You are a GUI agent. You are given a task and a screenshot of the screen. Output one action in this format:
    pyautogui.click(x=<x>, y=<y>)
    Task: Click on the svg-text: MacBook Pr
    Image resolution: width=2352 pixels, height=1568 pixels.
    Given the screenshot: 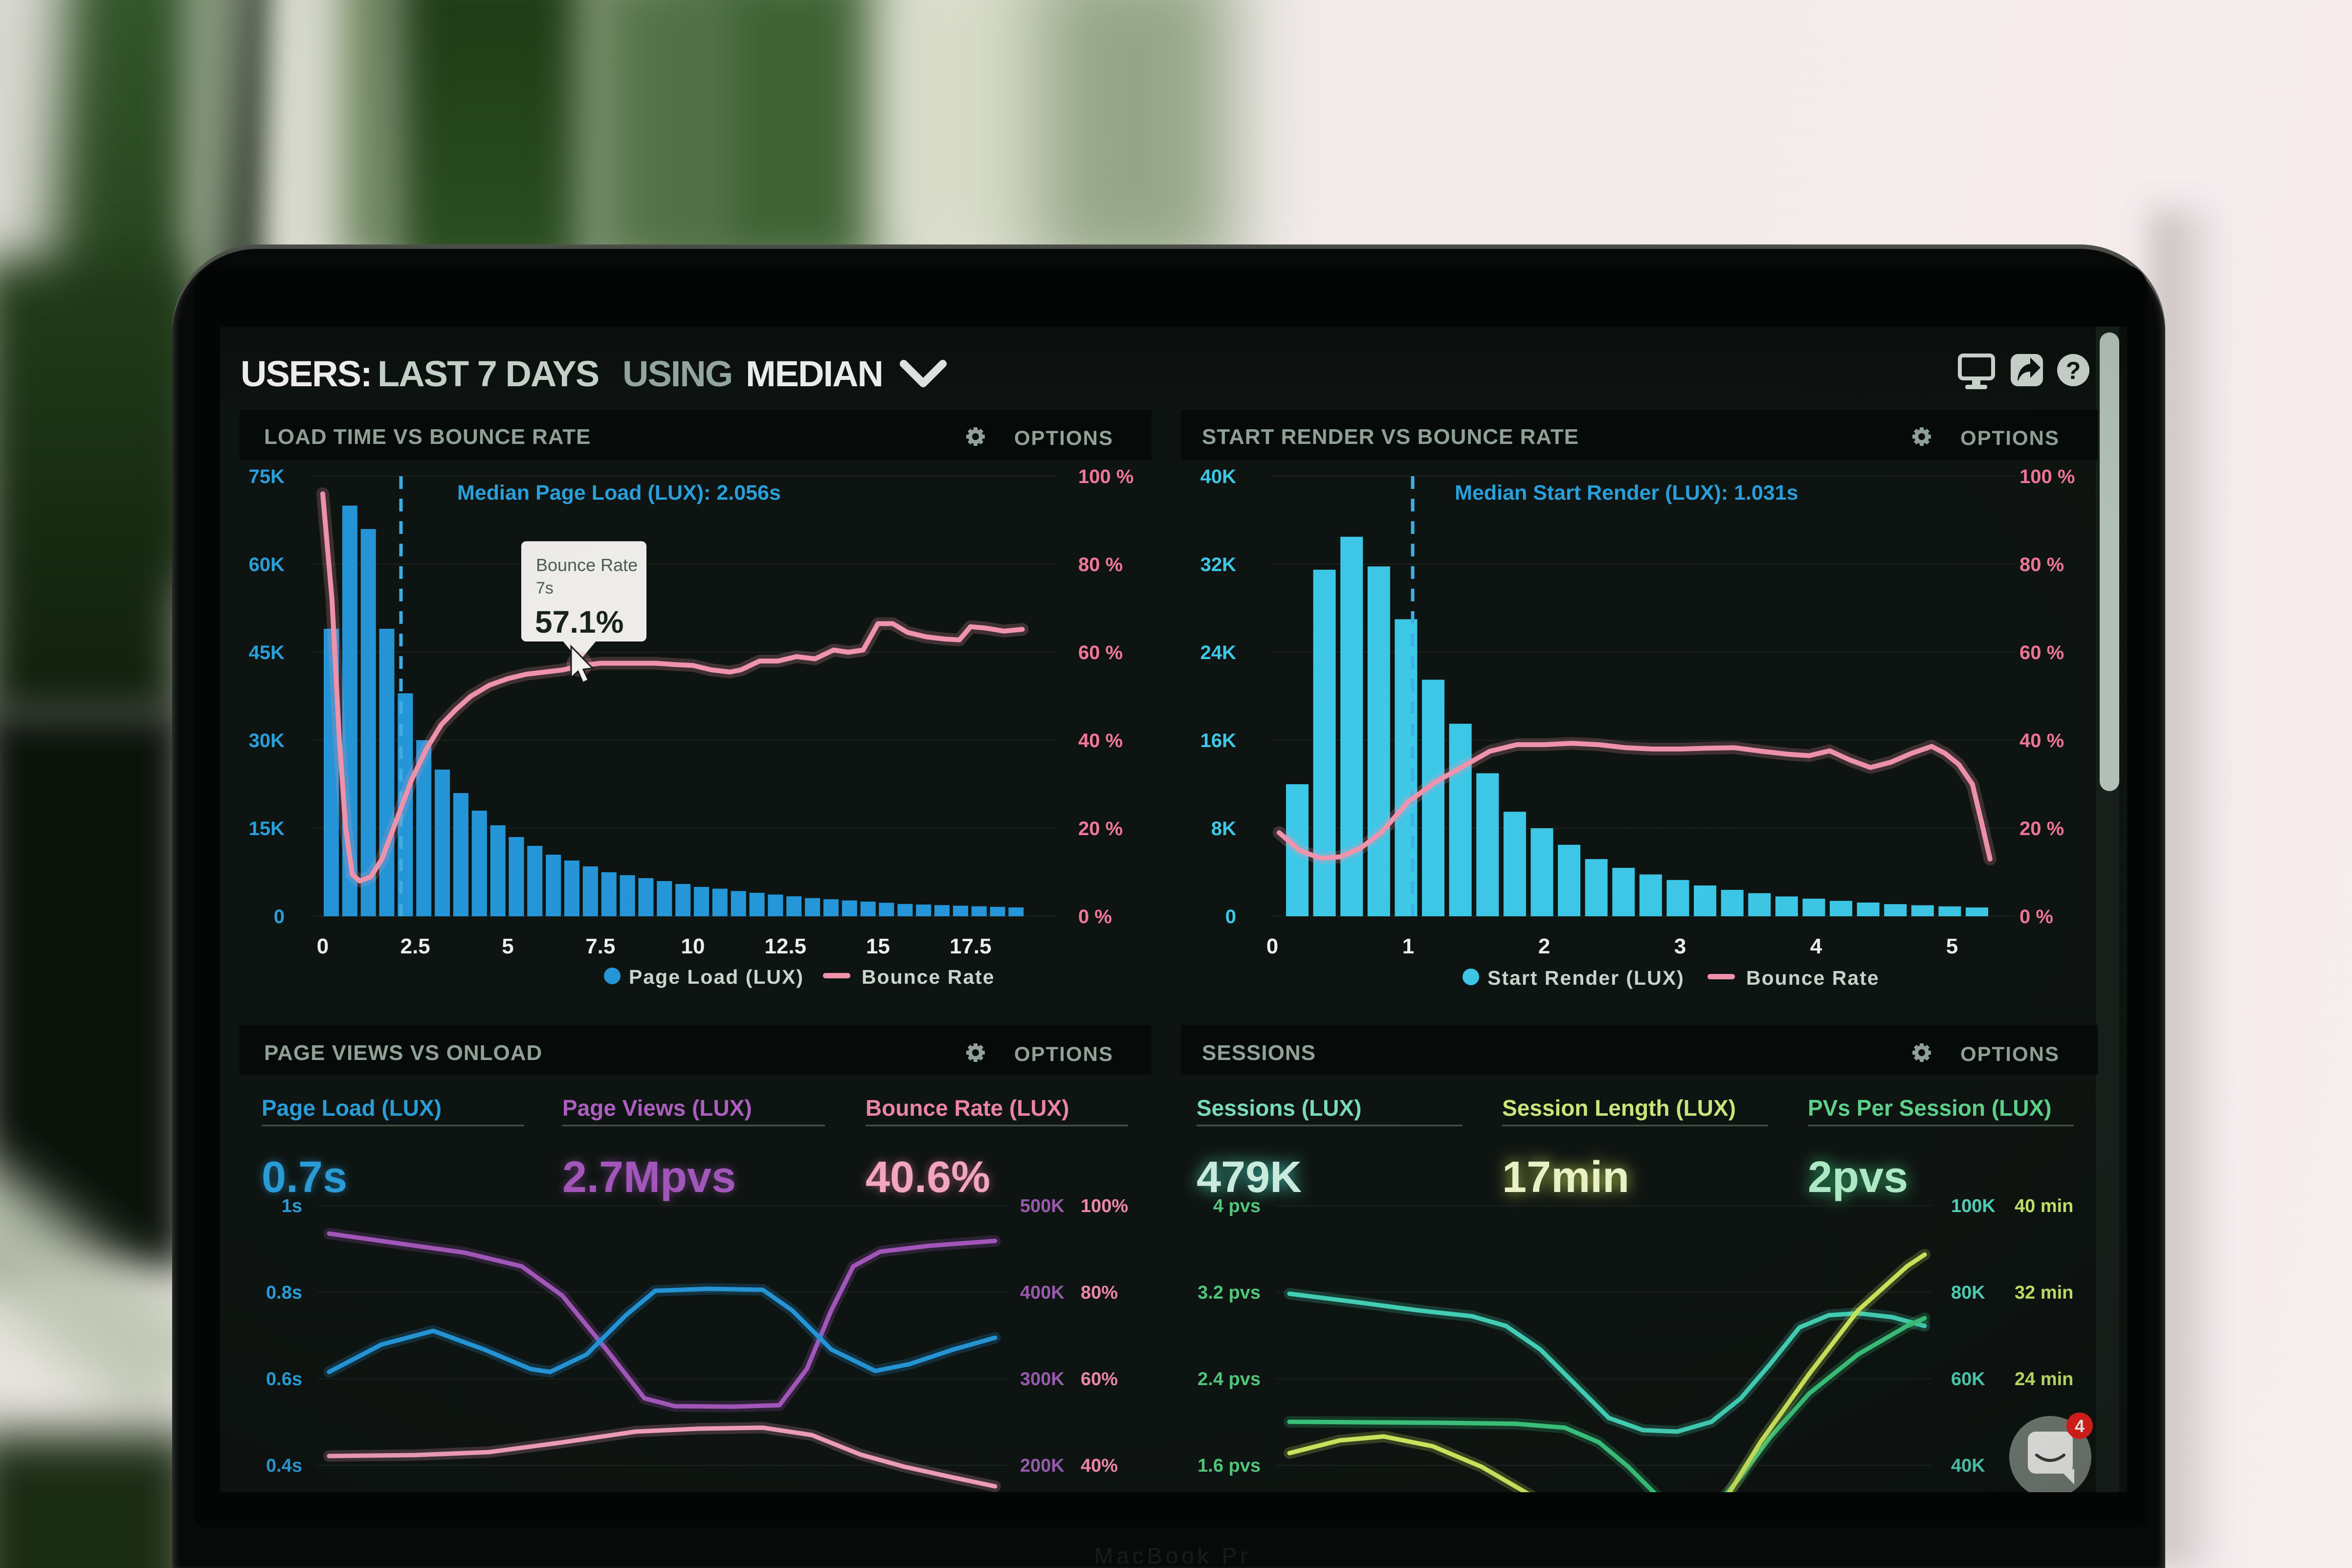 What is the action you would take?
    pyautogui.click(x=1172, y=1555)
    